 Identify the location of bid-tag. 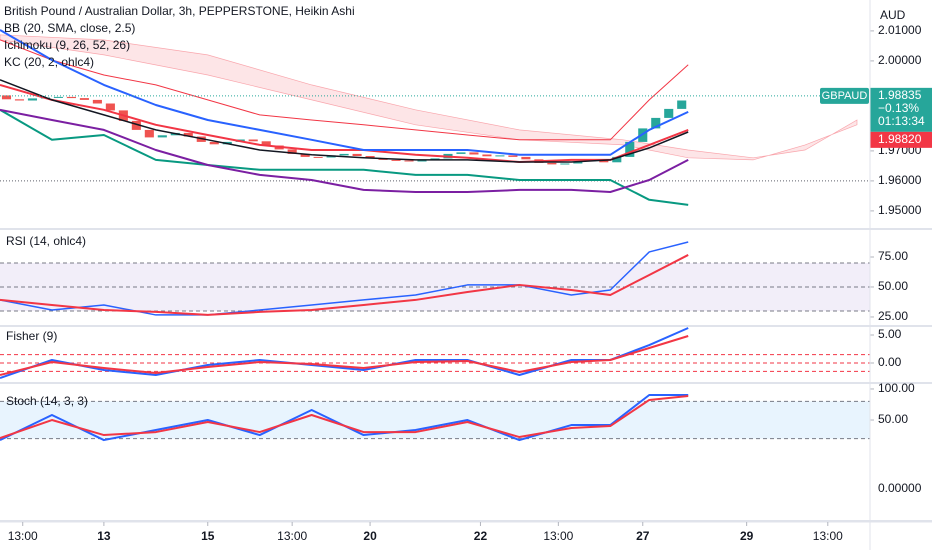
(901, 139).